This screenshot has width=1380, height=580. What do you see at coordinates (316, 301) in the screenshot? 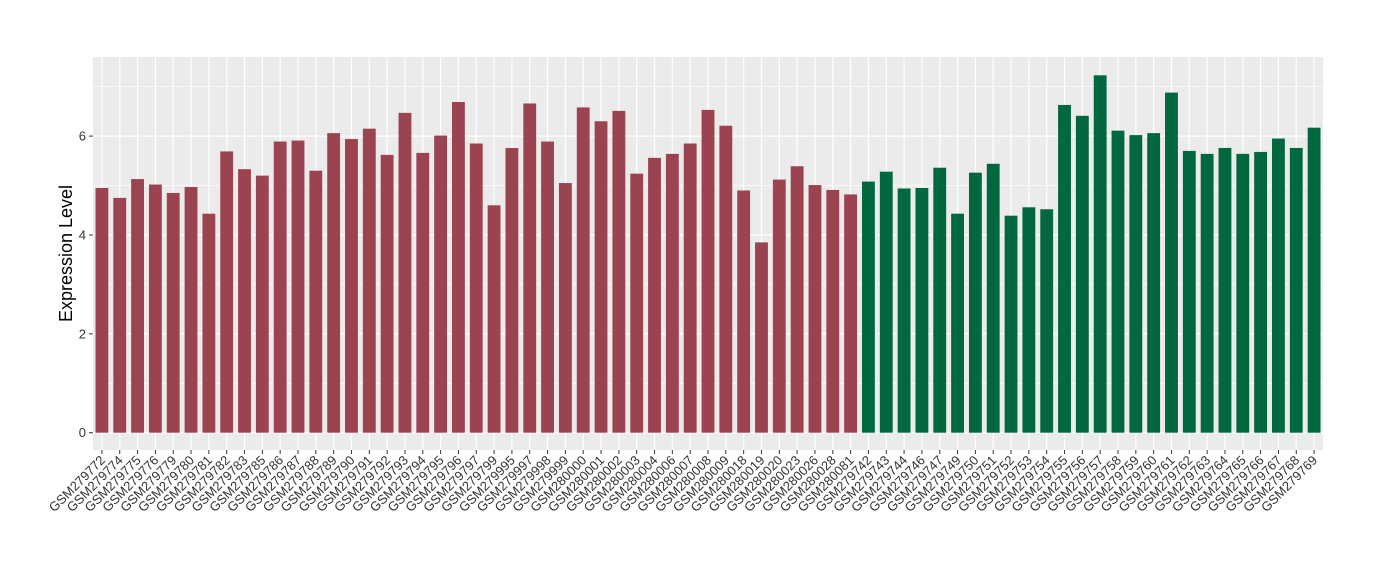
I see `bar-GSM279788` at bounding box center [316, 301].